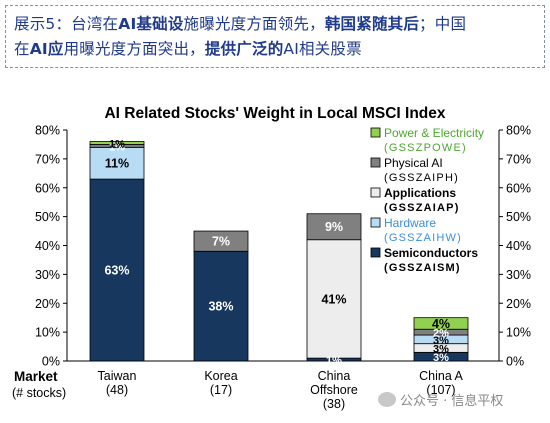 This screenshot has width=550, height=423. I want to click on legend-series-code: (GSSZPOWE), so click(425, 148).